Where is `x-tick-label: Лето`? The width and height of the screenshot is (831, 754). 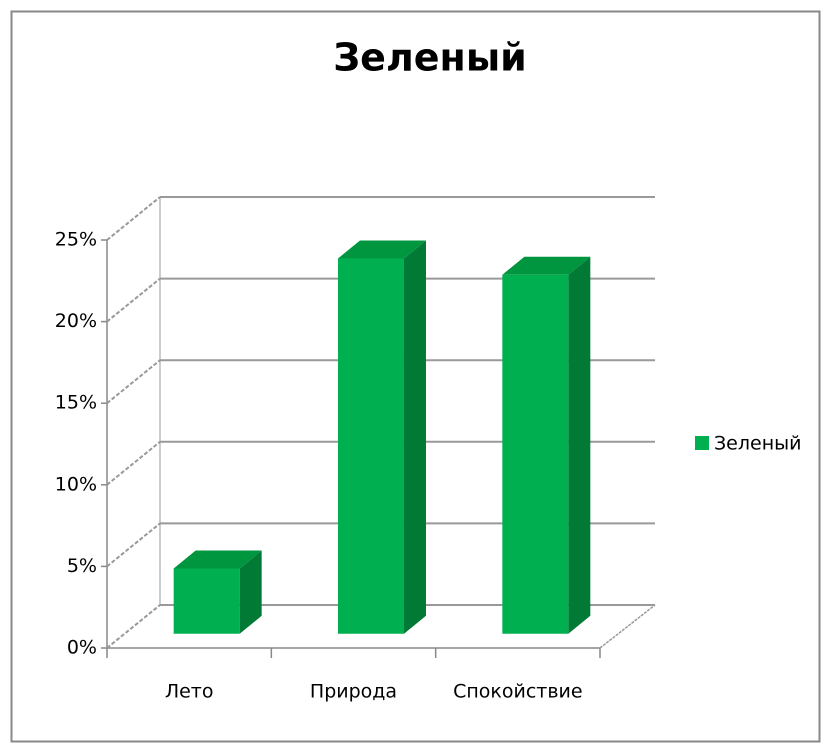
x-tick-label: Лето is located at coordinates (189, 692).